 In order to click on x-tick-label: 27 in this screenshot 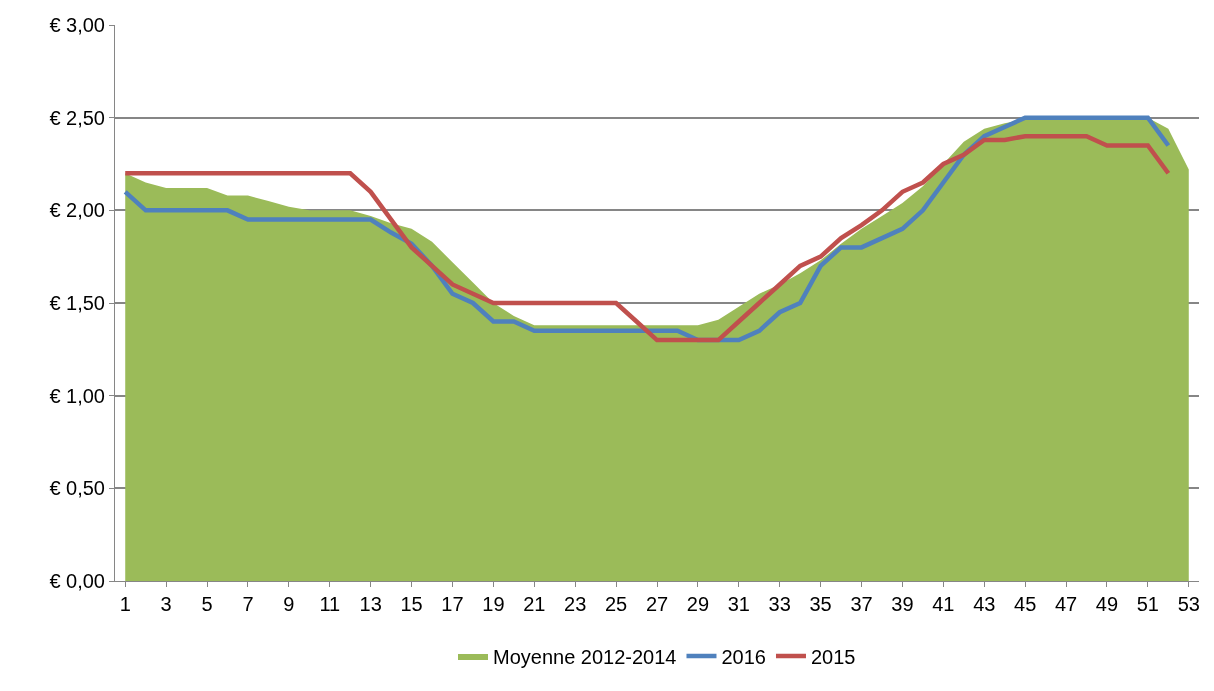, I will do `click(657, 604)`.